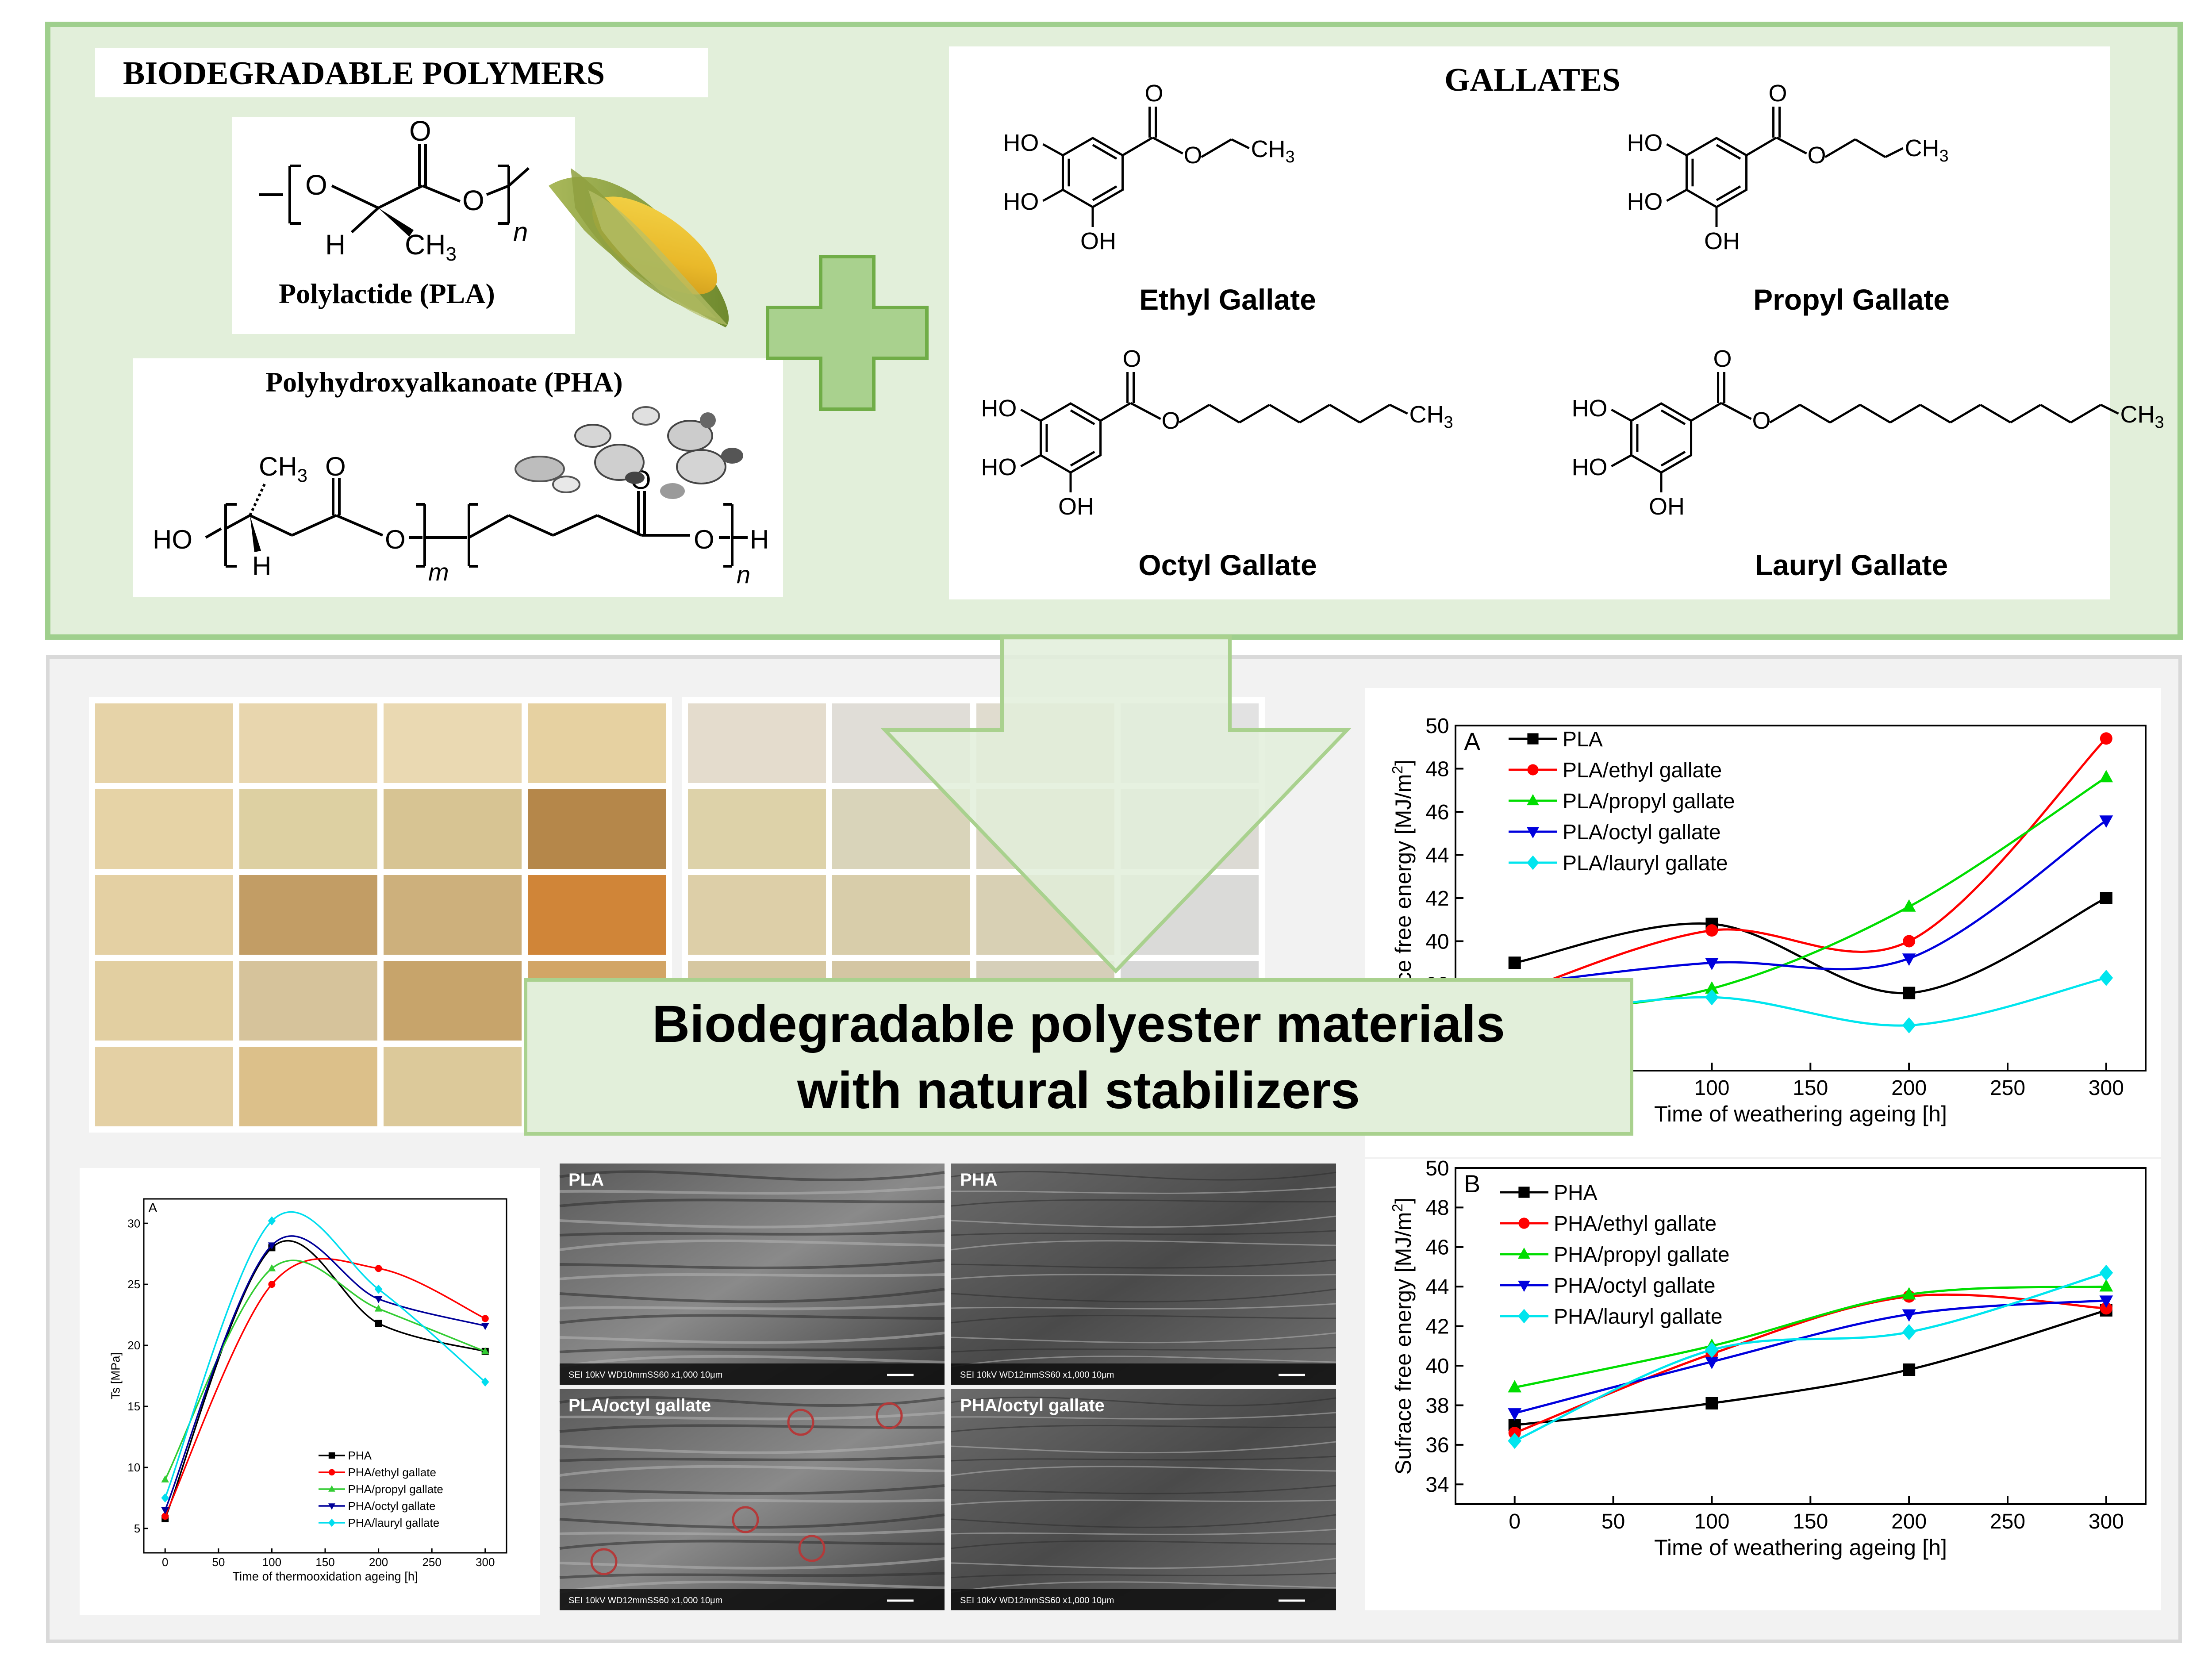 The image size is (2212, 1659). What do you see at coordinates (1437, 1248) in the screenshot?
I see `y-tick-label: 46` at bounding box center [1437, 1248].